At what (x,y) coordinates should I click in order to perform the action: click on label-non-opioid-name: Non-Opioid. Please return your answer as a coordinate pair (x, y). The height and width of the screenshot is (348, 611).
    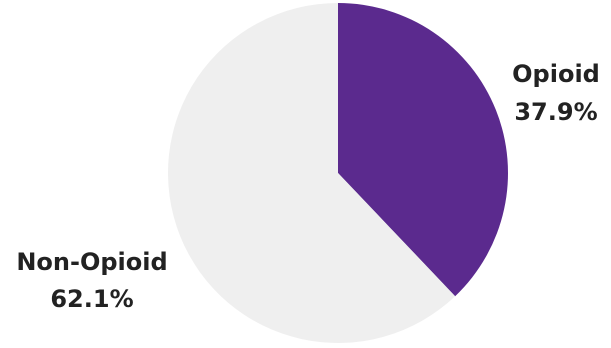
    Looking at the image, I should click on (91, 262).